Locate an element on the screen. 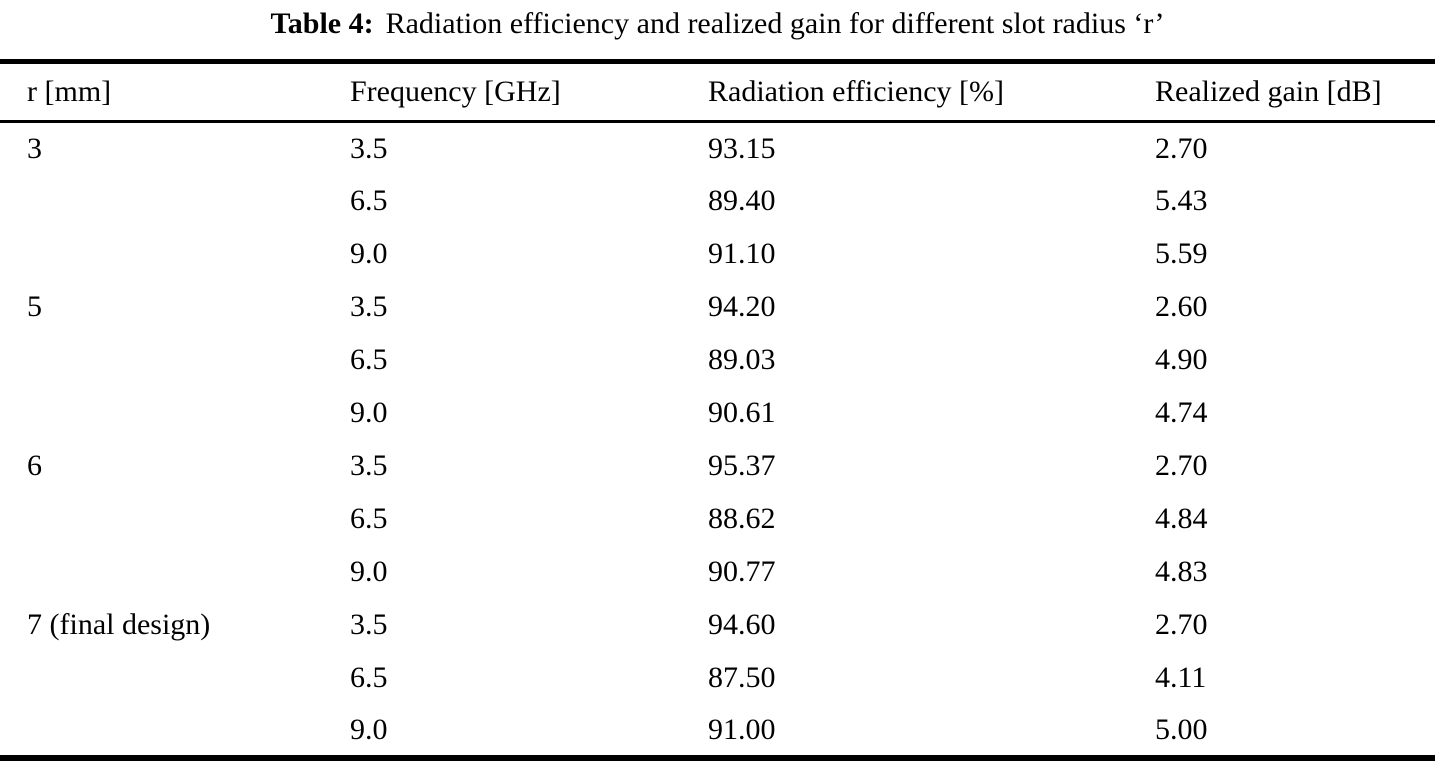 Image resolution: width=1435 pixels, height=772 pixels. table-row: 6.5 87.50 4.11 is located at coordinates (717, 678).